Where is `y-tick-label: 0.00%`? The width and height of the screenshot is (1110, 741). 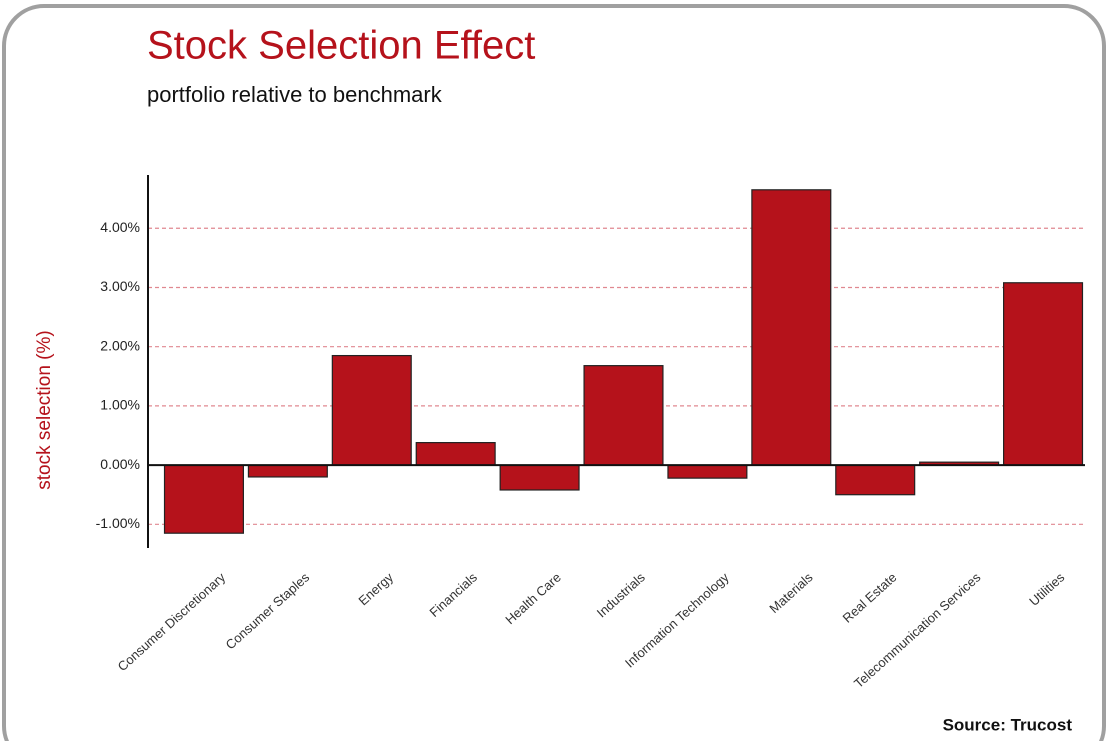
y-tick-label: 0.00% is located at coordinates (120, 464).